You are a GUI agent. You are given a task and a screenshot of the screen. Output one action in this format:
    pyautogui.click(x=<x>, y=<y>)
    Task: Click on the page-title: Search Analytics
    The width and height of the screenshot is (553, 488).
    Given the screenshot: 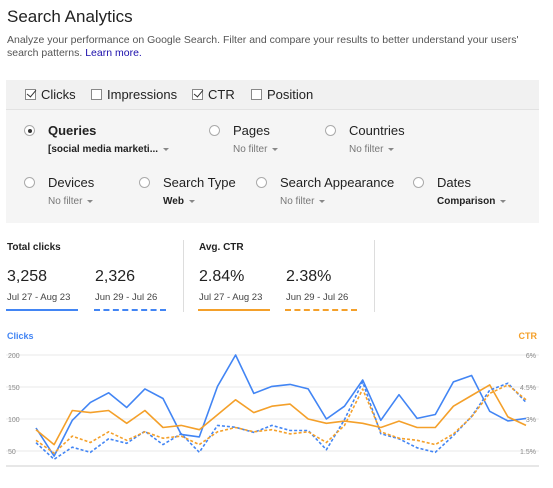 What is the action you would take?
    pyautogui.click(x=70, y=16)
    